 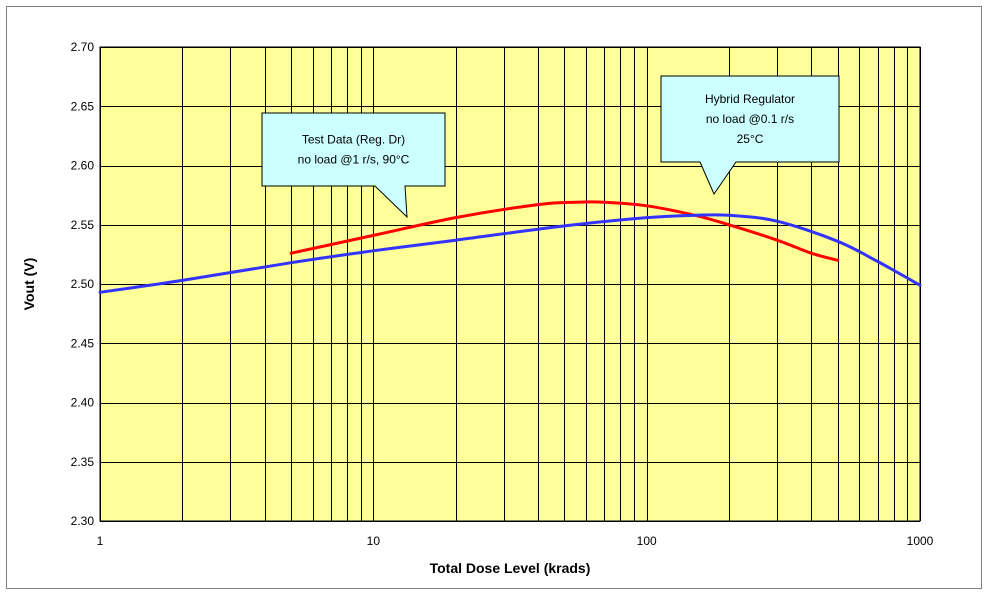 What do you see at coordinates (564, 231) in the screenshot?
I see `series-line-red` at bounding box center [564, 231].